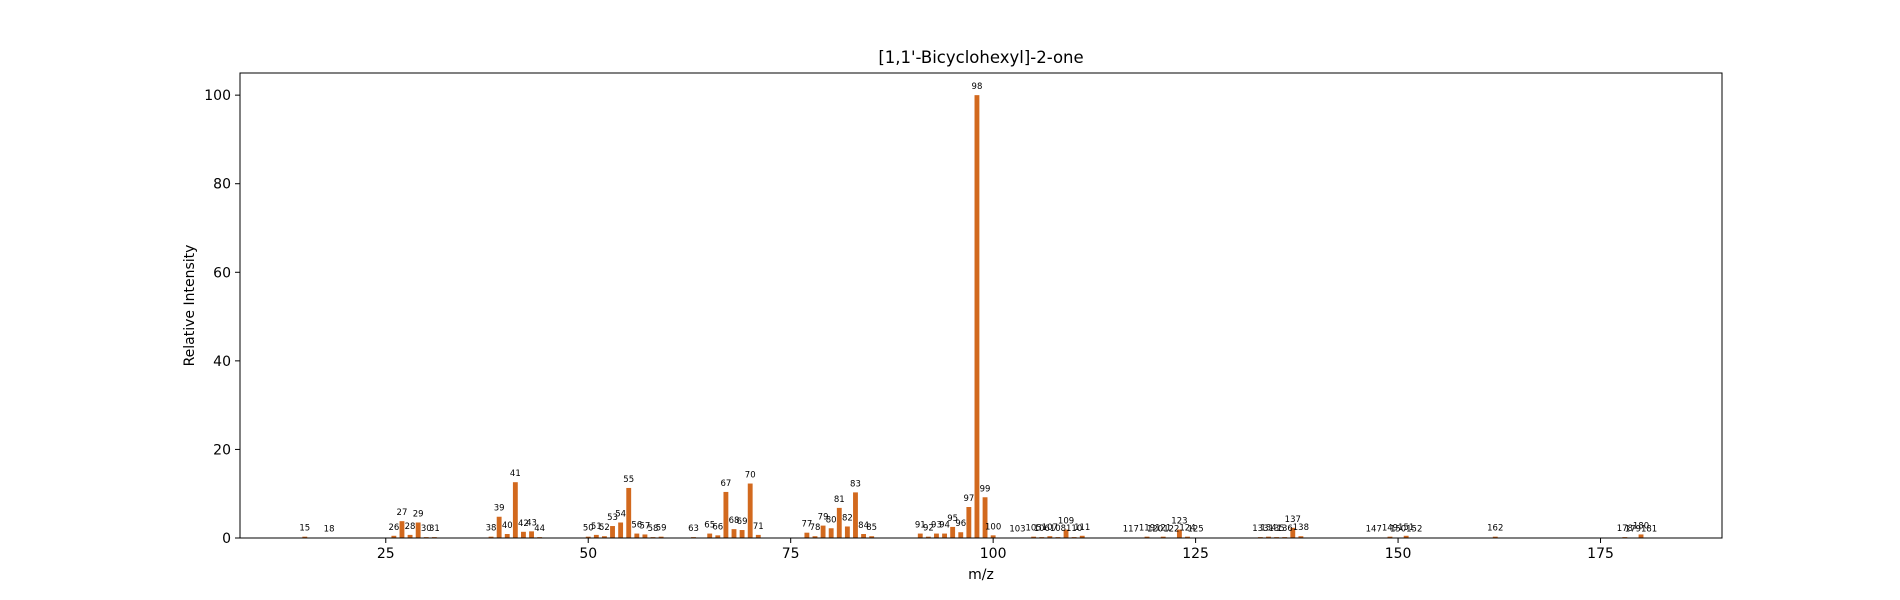  Describe the element at coordinates (823, 518) in the screenshot. I see `peak-label-79: 79` at that location.